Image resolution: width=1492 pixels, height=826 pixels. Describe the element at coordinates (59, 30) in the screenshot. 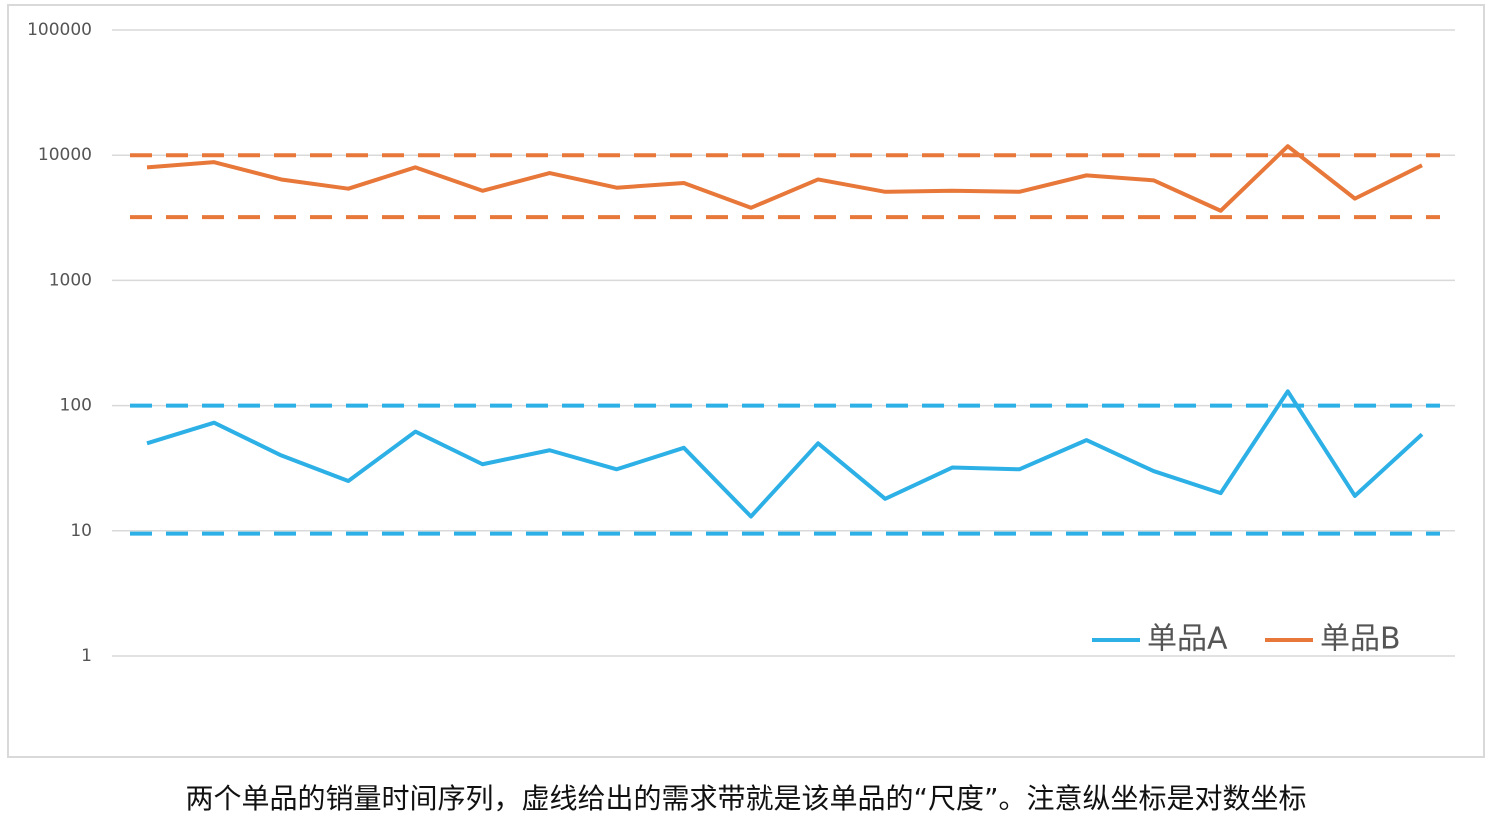

I see `y-tick-label: 100000` at that location.